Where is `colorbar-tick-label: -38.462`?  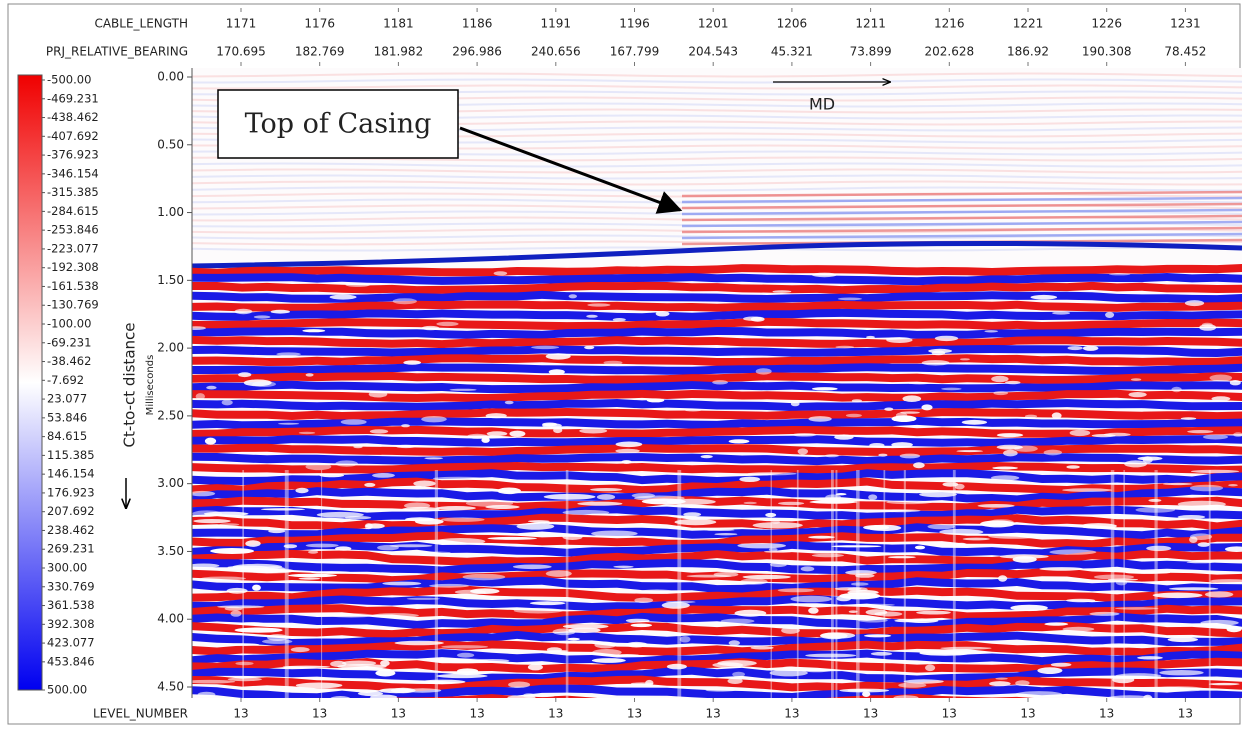
colorbar-tick-label: -38.462 is located at coordinates (69, 361).